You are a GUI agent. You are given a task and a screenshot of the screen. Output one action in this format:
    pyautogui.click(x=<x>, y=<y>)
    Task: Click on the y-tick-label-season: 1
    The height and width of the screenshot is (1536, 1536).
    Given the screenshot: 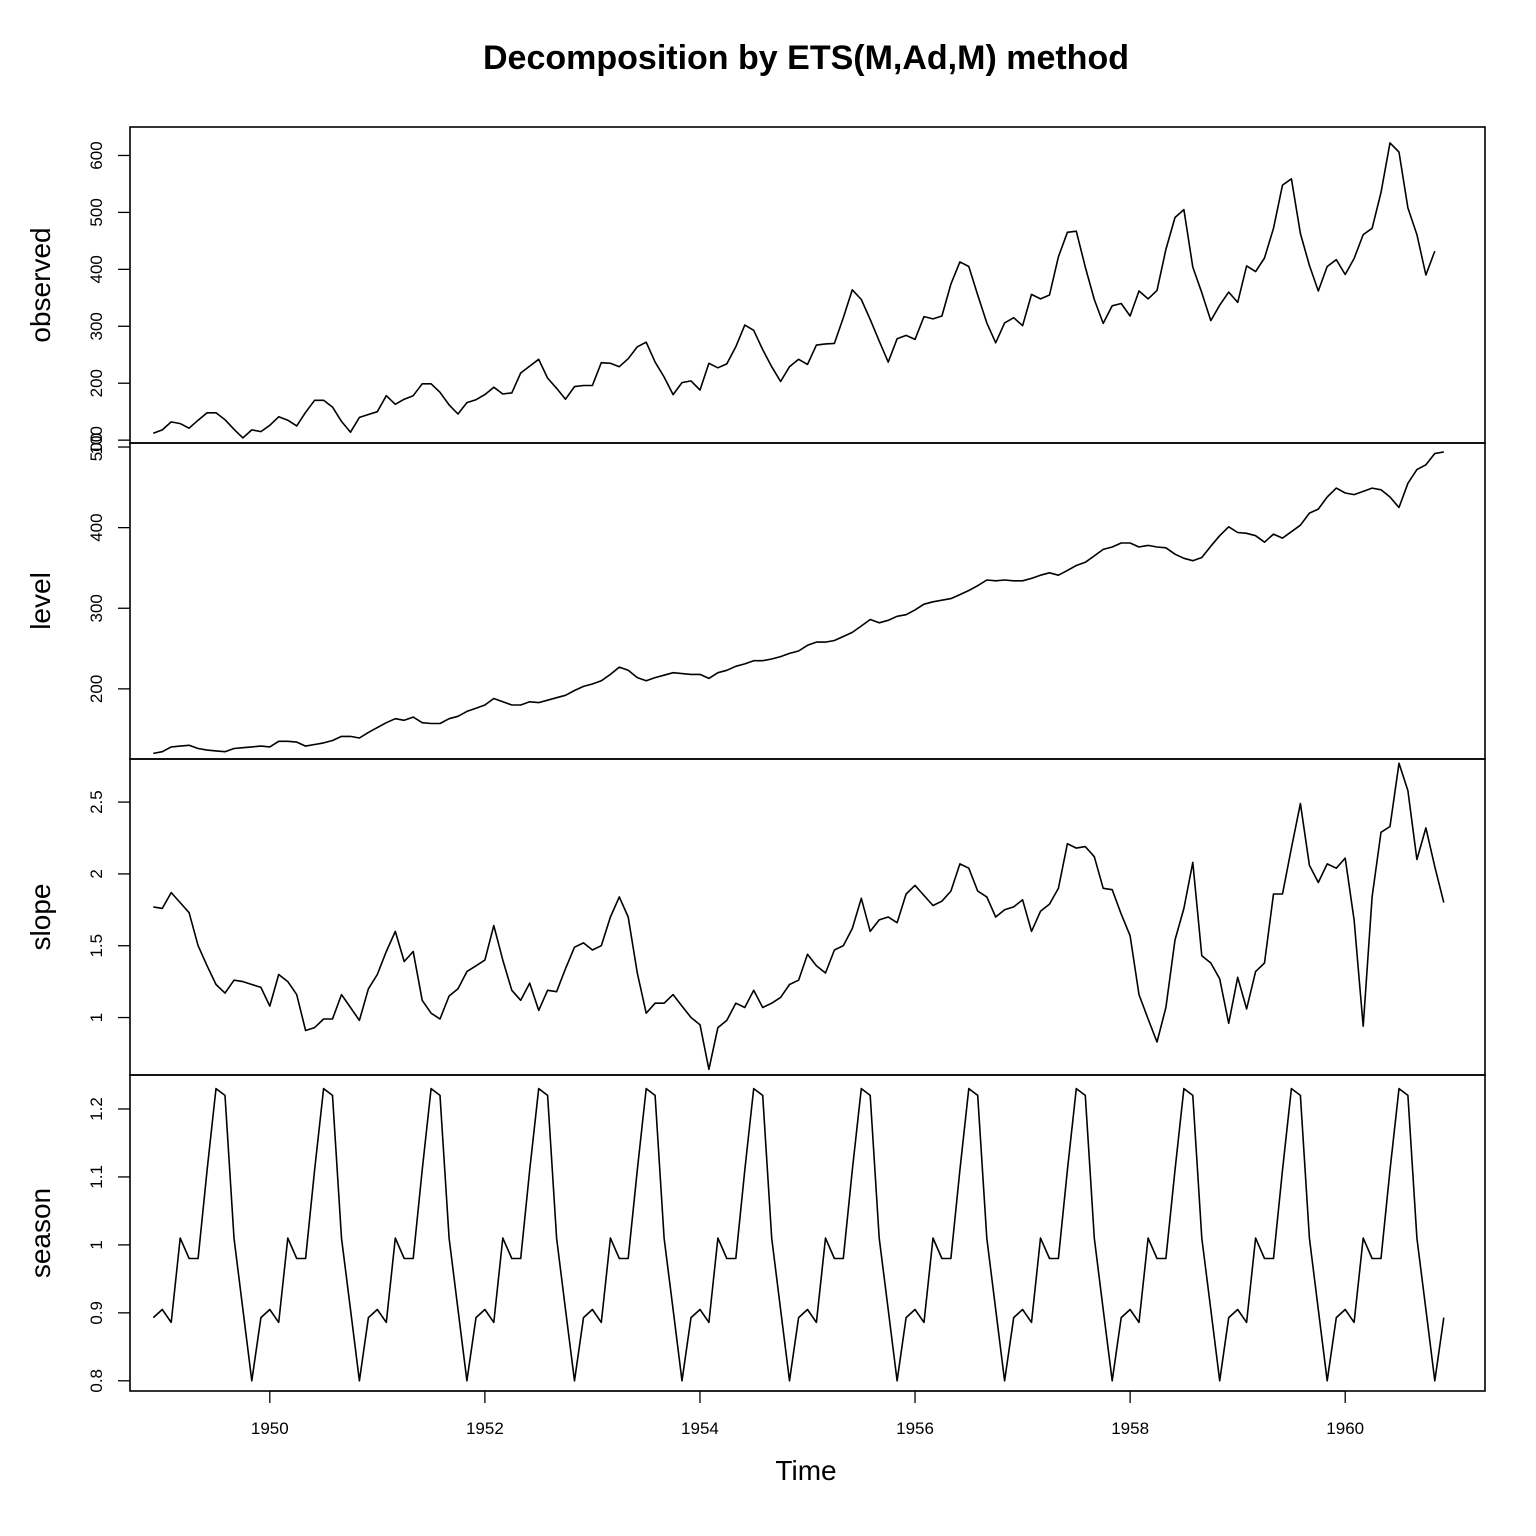 What is the action you would take?
    pyautogui.click(x=96, y=1244)
    